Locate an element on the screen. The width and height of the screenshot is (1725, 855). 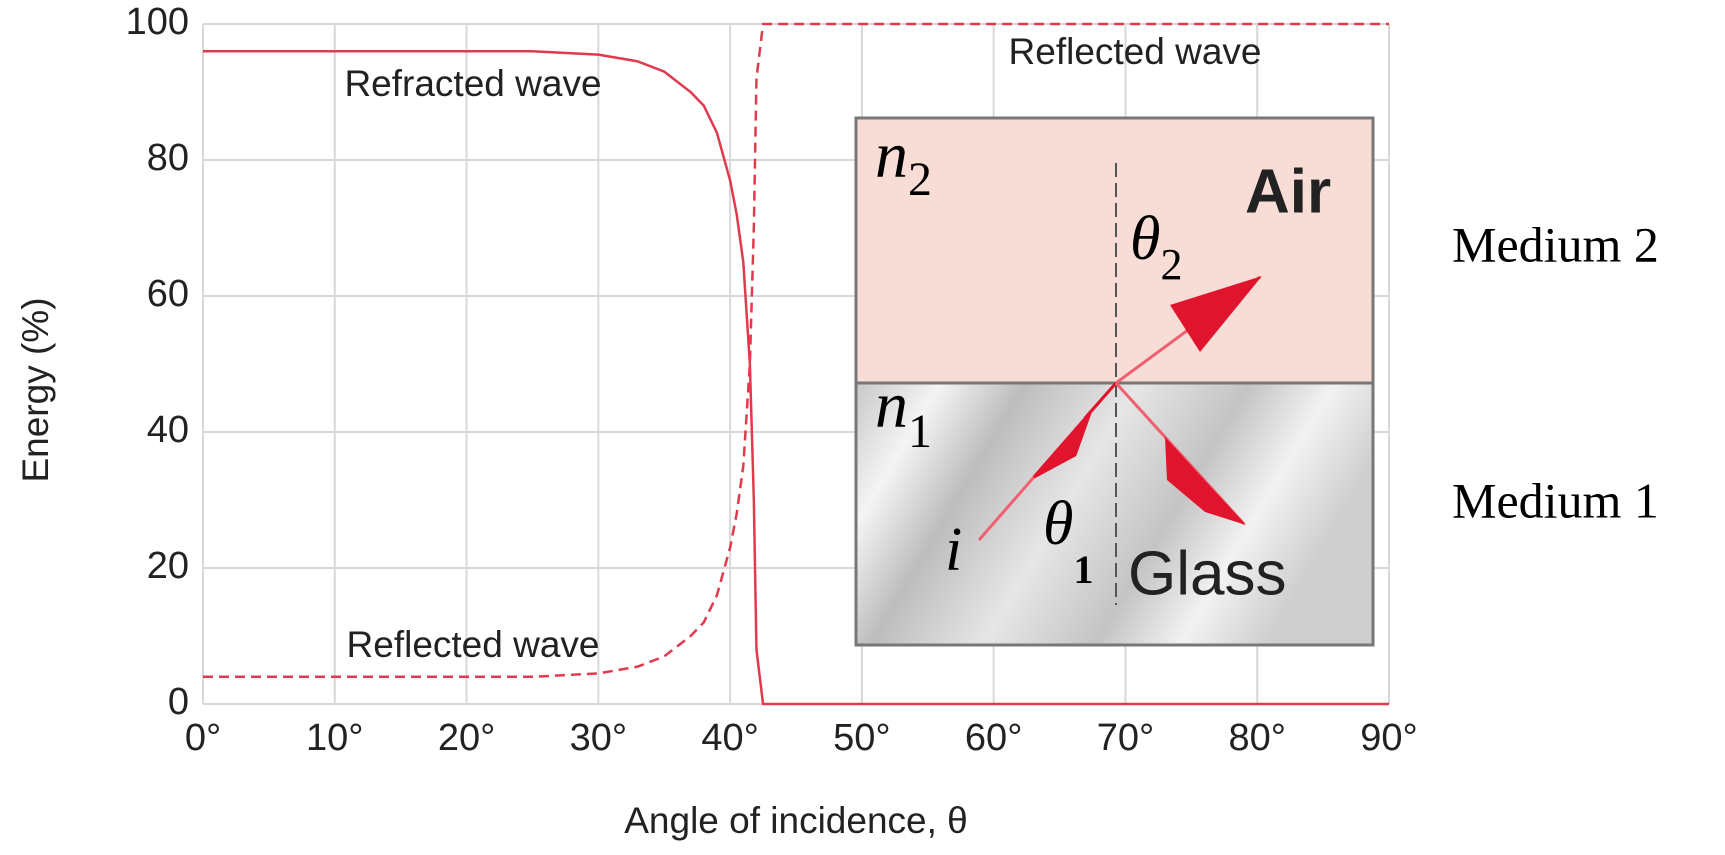
glass-region is located at coordinates (1114, 514).